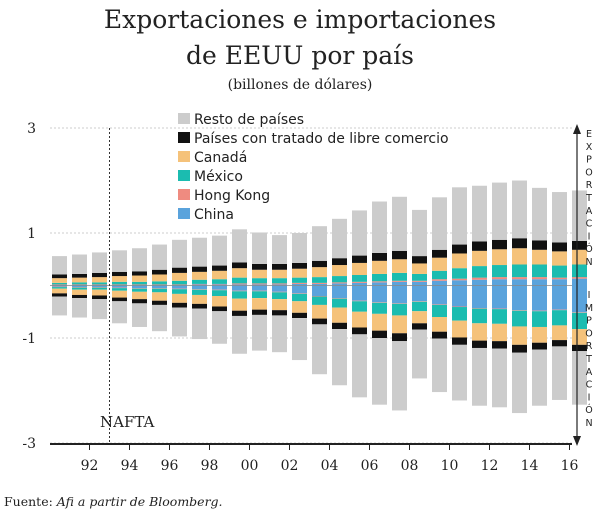 This screenshot has width=600, height=516. I want to click on legend-label-hong-kong: Hong Kong, so click(232, 196).